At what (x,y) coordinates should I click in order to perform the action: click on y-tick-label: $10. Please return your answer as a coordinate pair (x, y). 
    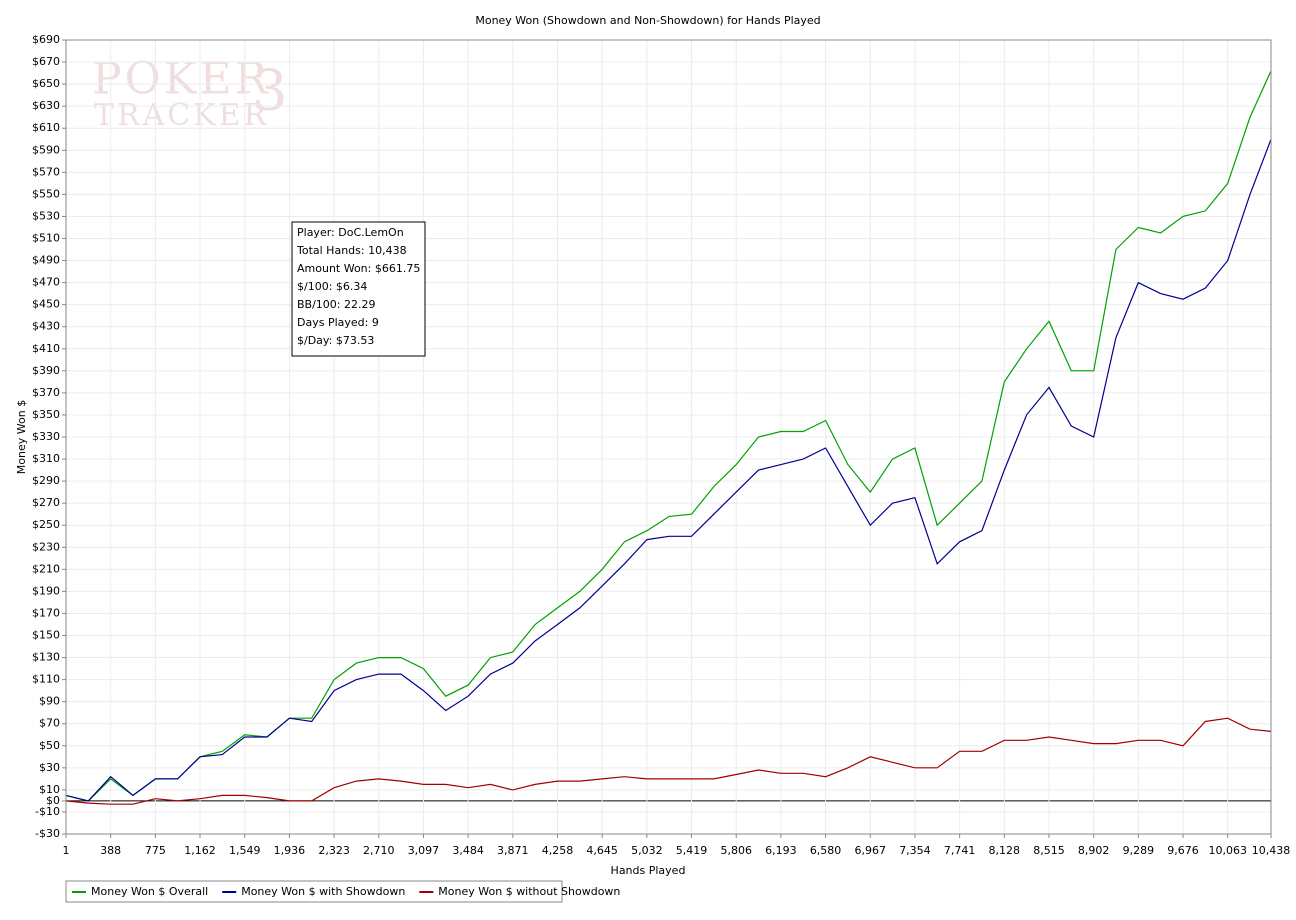
    Looking at the image, I should click on (49, 789).